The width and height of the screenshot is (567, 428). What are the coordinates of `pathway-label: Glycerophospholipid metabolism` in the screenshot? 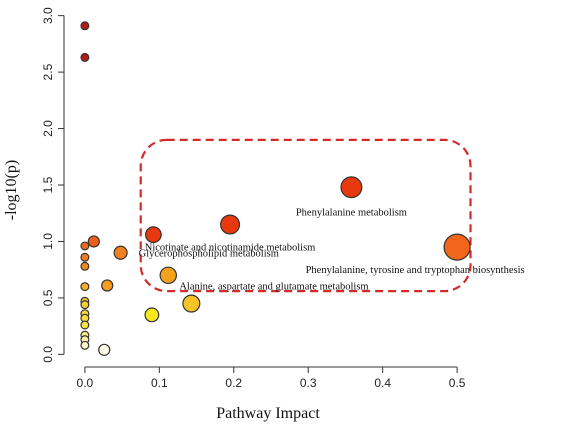 It's located at (209, 254).